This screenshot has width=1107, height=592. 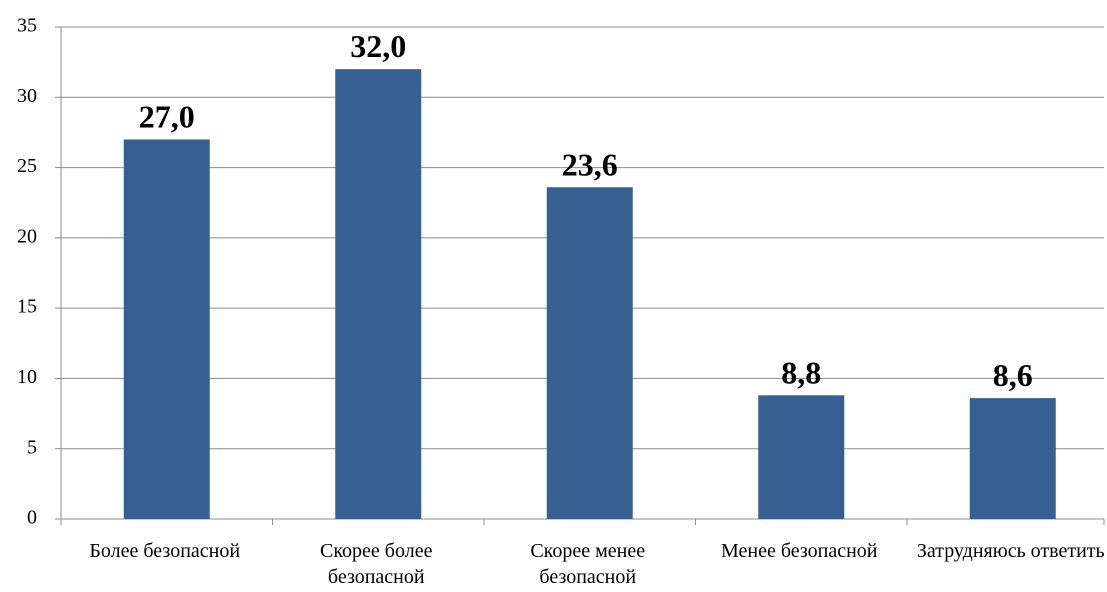 What do you see at coordinates (376, 564) in the screenshot?
I see `x-tick-label: Скорее более безопасной` at bounding box center [376, 564].